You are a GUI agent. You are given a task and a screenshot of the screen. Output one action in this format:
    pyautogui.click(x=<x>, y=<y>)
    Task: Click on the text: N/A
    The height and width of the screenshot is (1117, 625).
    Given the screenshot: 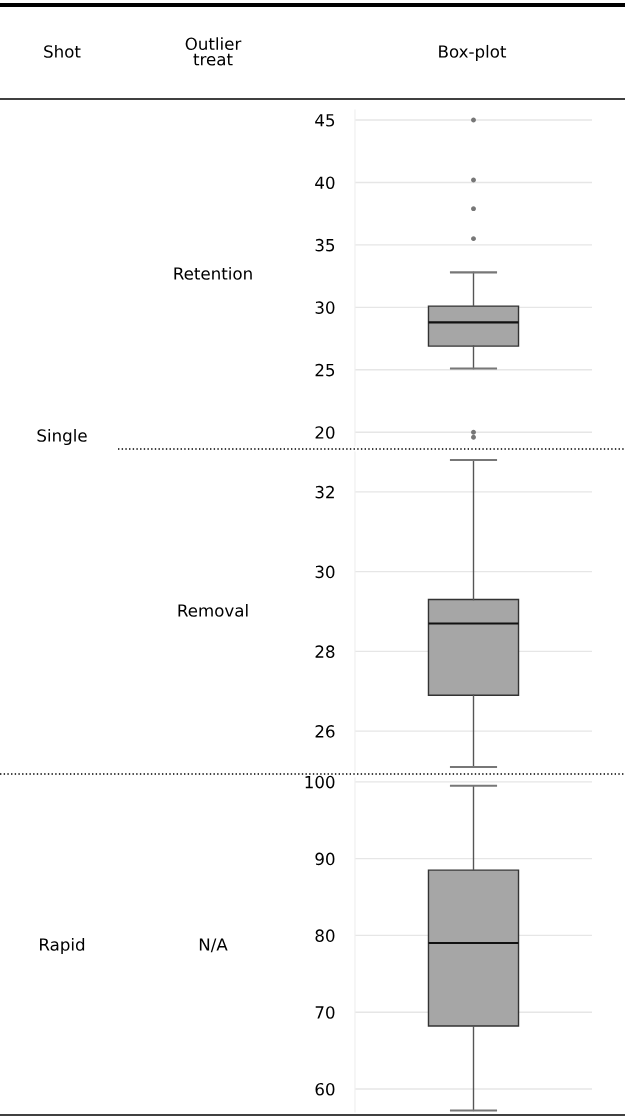 What is the action you would take?
    pyautogui.click(x=213, y=945)
    